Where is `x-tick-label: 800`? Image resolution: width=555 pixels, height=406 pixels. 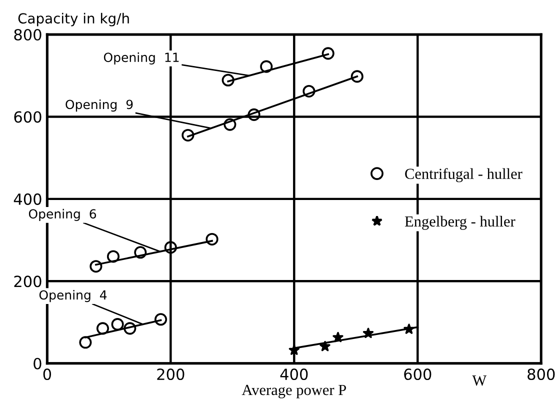
x-tick-label: 800 is located at coordinates (541, 374).